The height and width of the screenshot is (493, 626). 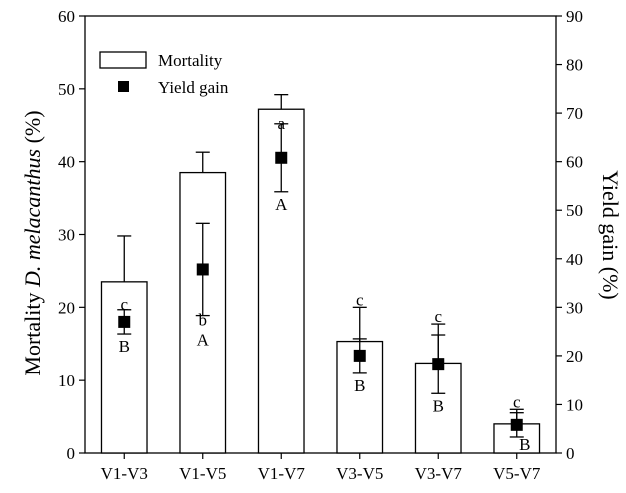 What do you see at coordinates (517, 473) in the screenshot?
I see `x-tick-label: V5-V7` at bounding box center [517, 473].